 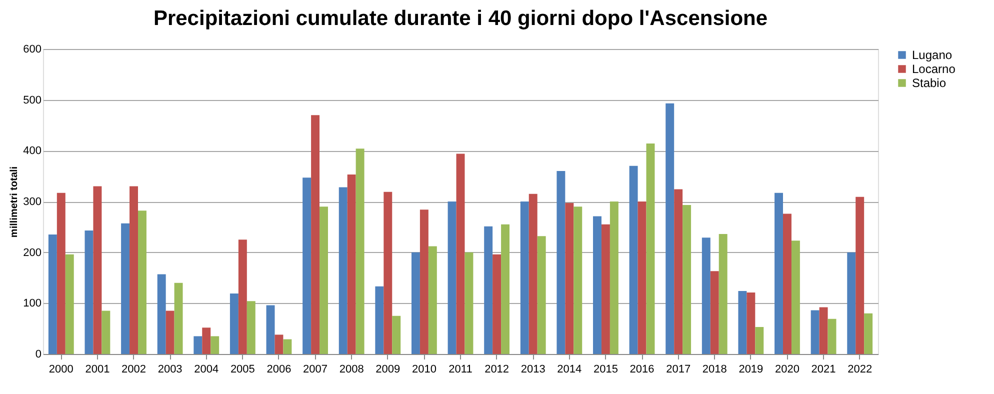 What do you see at coordinates (32, 151) in the screenshot?
I see `y-tick-label: 400` at bounding box center [32, 151].